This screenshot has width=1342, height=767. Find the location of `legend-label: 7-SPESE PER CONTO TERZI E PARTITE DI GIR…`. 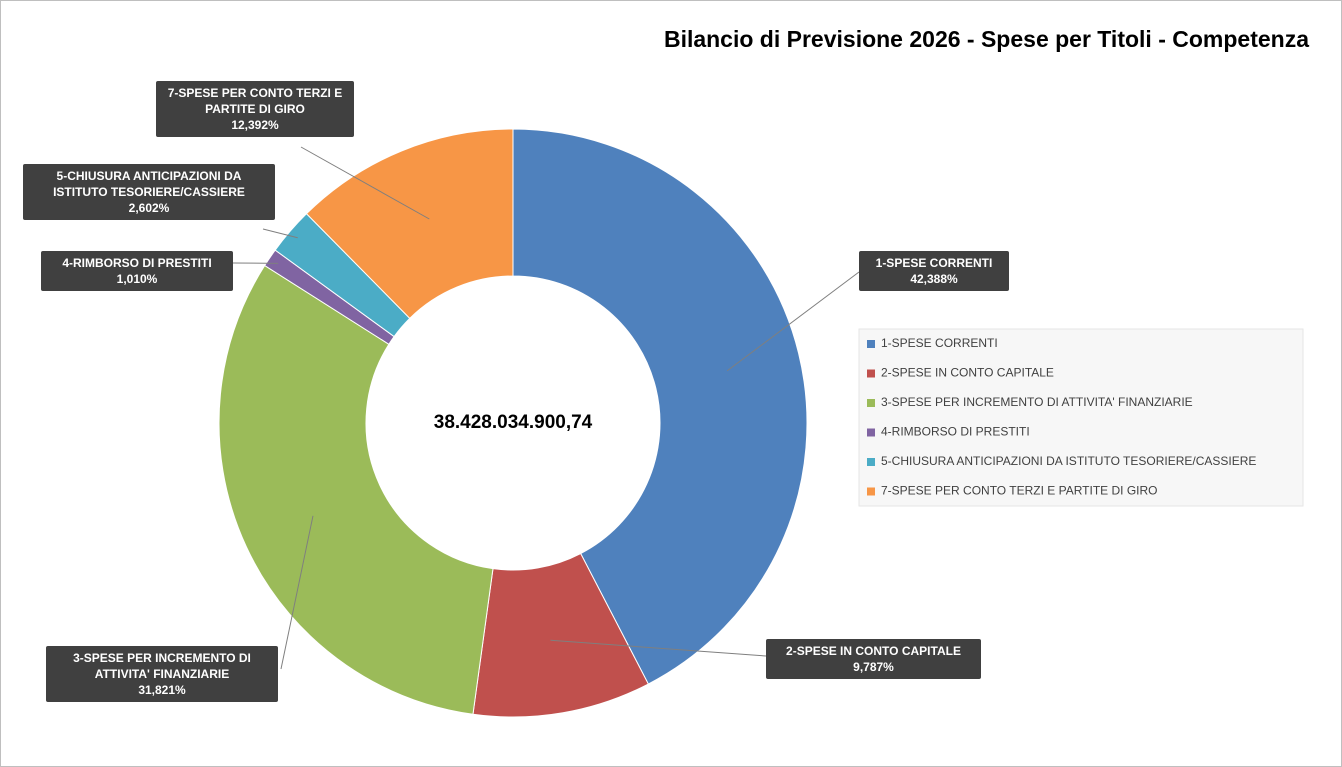

legend-label: 7-SPESE PER CONTO TERZI E PARTITE DI GIR… is located at coordinates (1019, 491).